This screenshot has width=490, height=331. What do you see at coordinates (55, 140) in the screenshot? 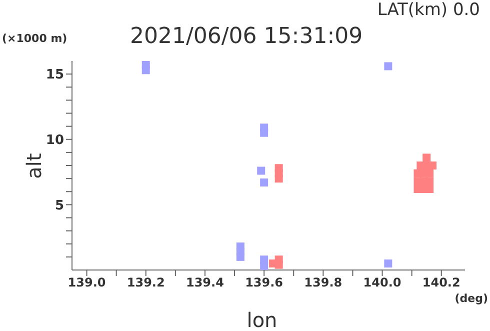
I see `y-tick-label: 10` at bounding box center [55, 140].